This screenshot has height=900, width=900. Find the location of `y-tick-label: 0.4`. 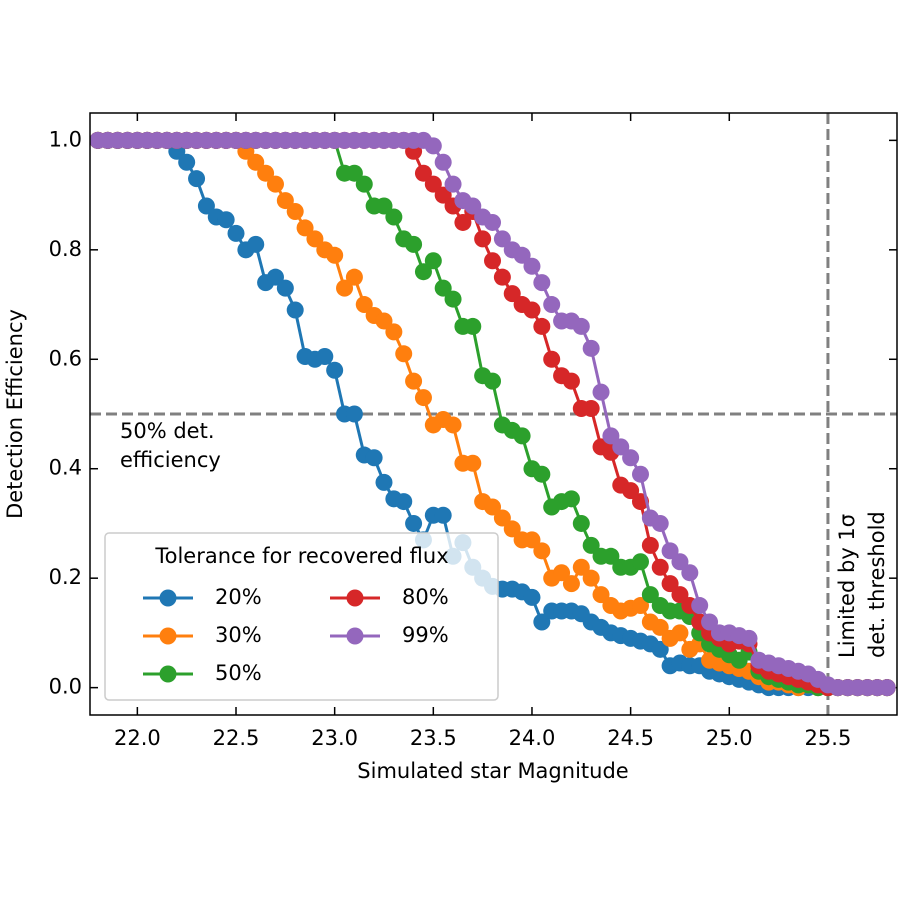

y-tick-label: 0.4 is located at coordinates (65, 468).